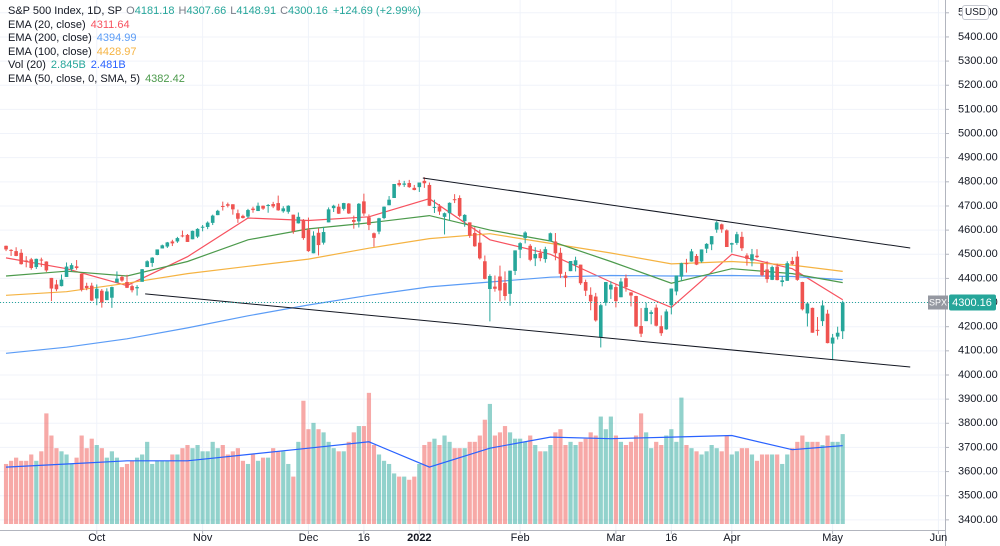 This screenshot has height=546, width=1000. Describe the element at coordinates (376, 11) in the screenshot. I see `change: +124.69 (+2.99%)` at that location.